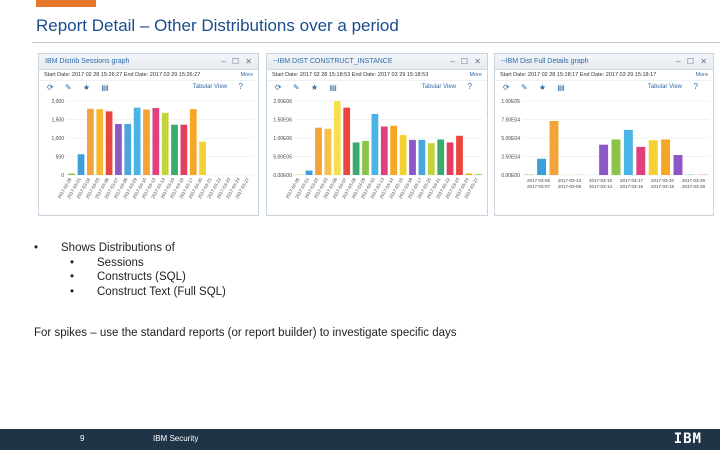  What do you see at coordinates (539, 186) in the screenshot?
I see `x-tick-label: 2017-03-07` at bounding box center [539, 186].